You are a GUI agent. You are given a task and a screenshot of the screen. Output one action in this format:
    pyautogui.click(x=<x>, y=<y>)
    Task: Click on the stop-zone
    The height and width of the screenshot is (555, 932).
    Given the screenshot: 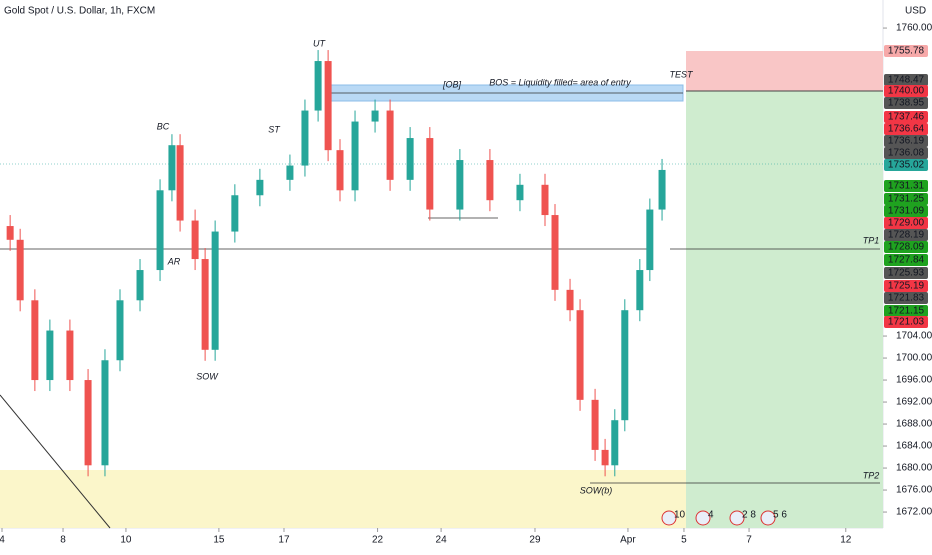 What is the action you would take?
    pyautogui.click(x=784, y=71)
    